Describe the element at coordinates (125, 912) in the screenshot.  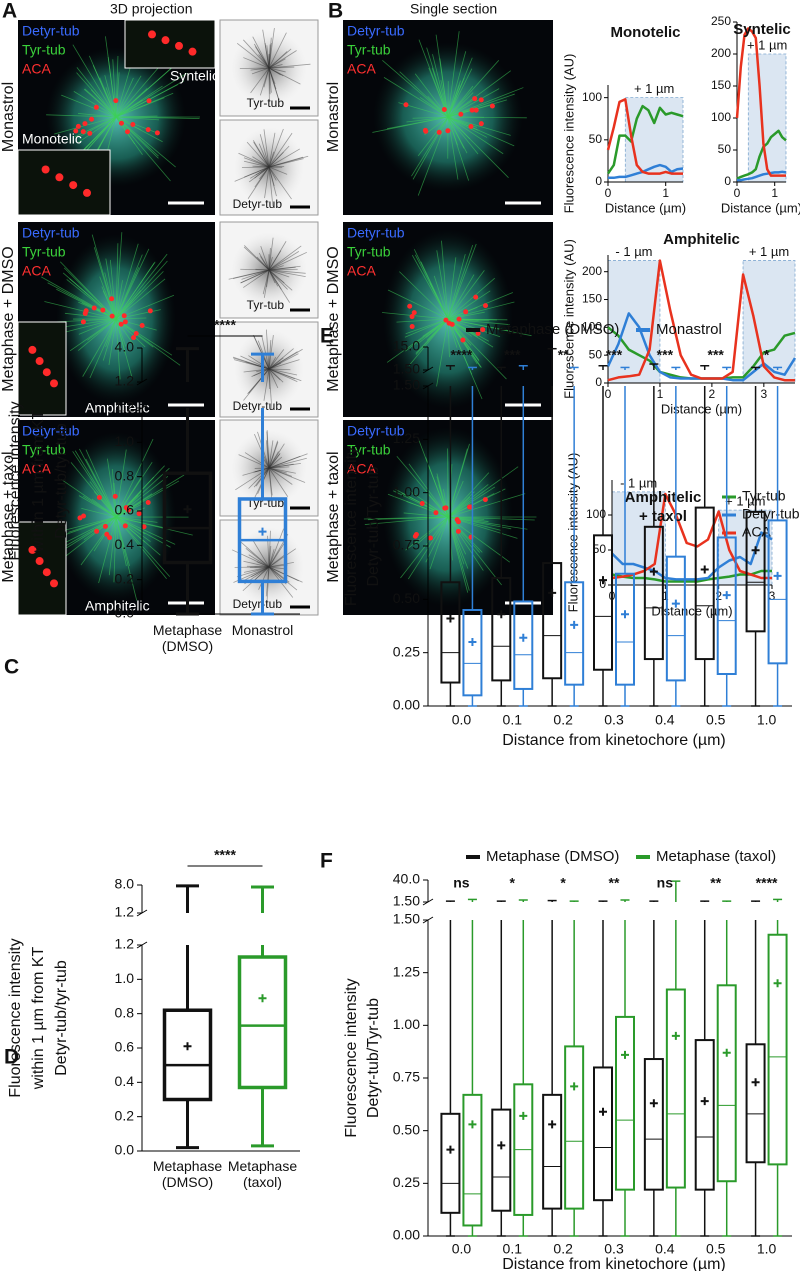
I see `y-tick-label: 1.2` at that location.